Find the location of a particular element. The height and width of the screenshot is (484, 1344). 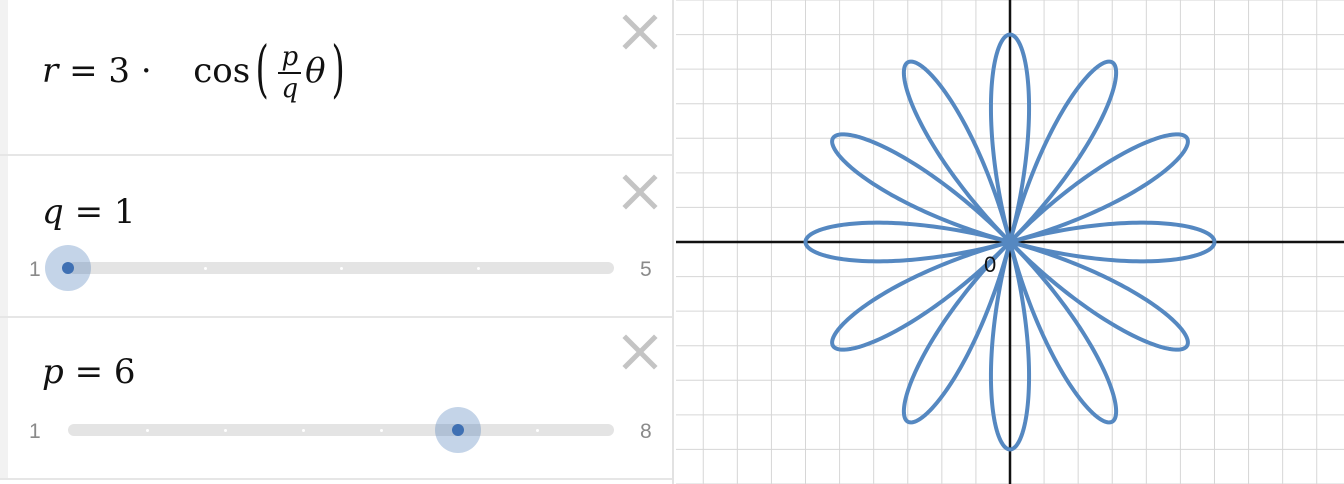

slider-equation: p = 6 is located at coordinates (89, 372).